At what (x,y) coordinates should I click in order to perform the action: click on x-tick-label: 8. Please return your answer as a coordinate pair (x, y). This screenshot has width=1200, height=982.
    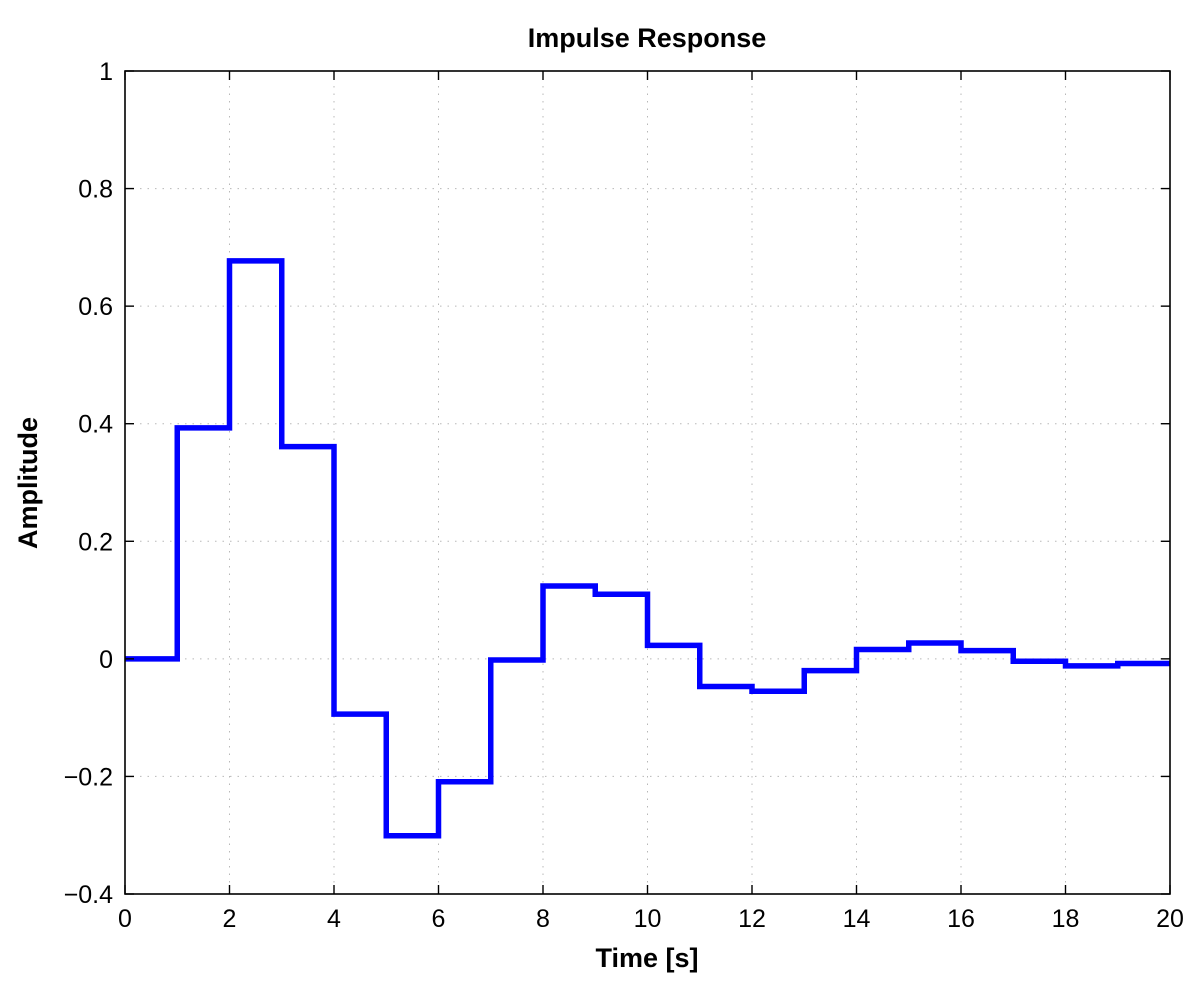
    Looking at the image, I should click on (543, 919).